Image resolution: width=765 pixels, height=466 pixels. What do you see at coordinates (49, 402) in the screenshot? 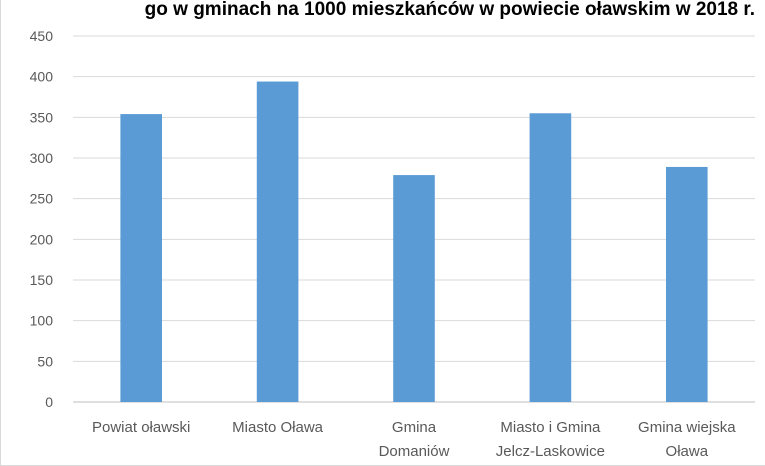
I see `y-tick-label: 0` at bounding box center [49, 402].